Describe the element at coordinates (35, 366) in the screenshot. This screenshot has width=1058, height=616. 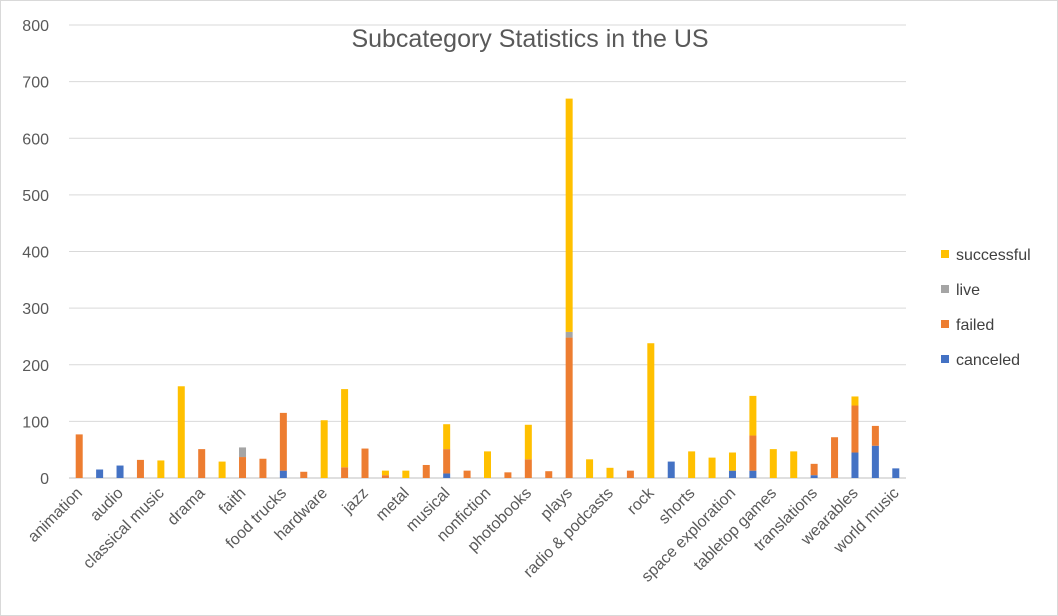
I see `y-tick-label: 200` at that location.